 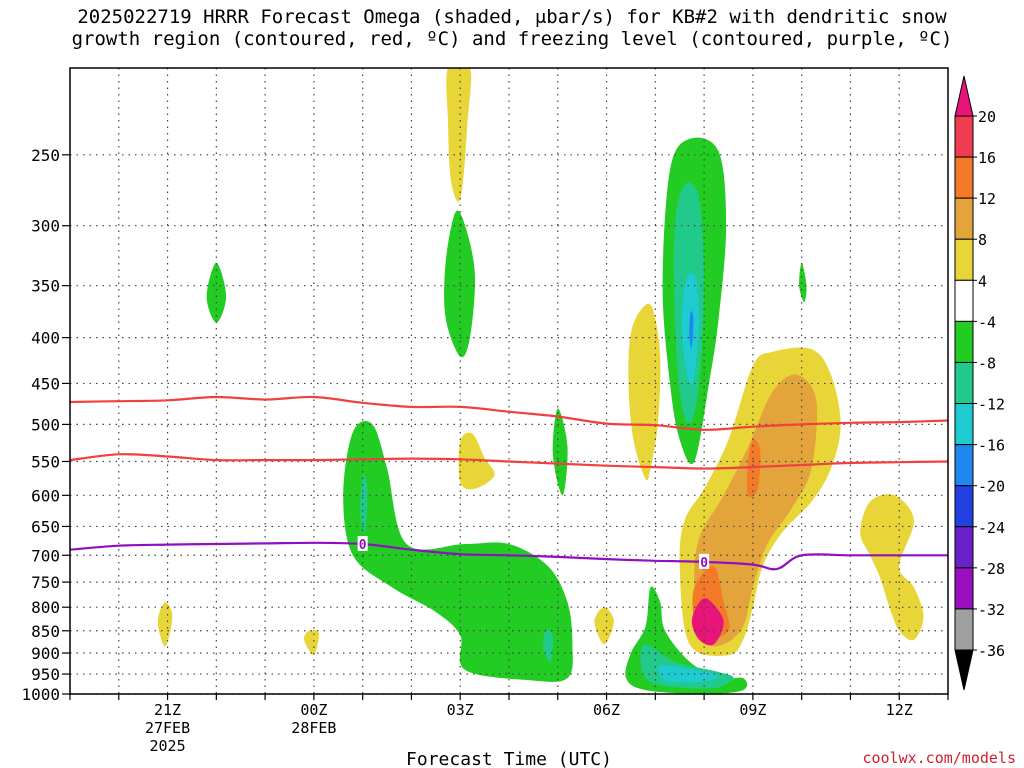 What do you see at coordinates (752, 710) in the screenshot?
I see `x-tick-label-33-1: 09Z` at bounding box center [752, 710].